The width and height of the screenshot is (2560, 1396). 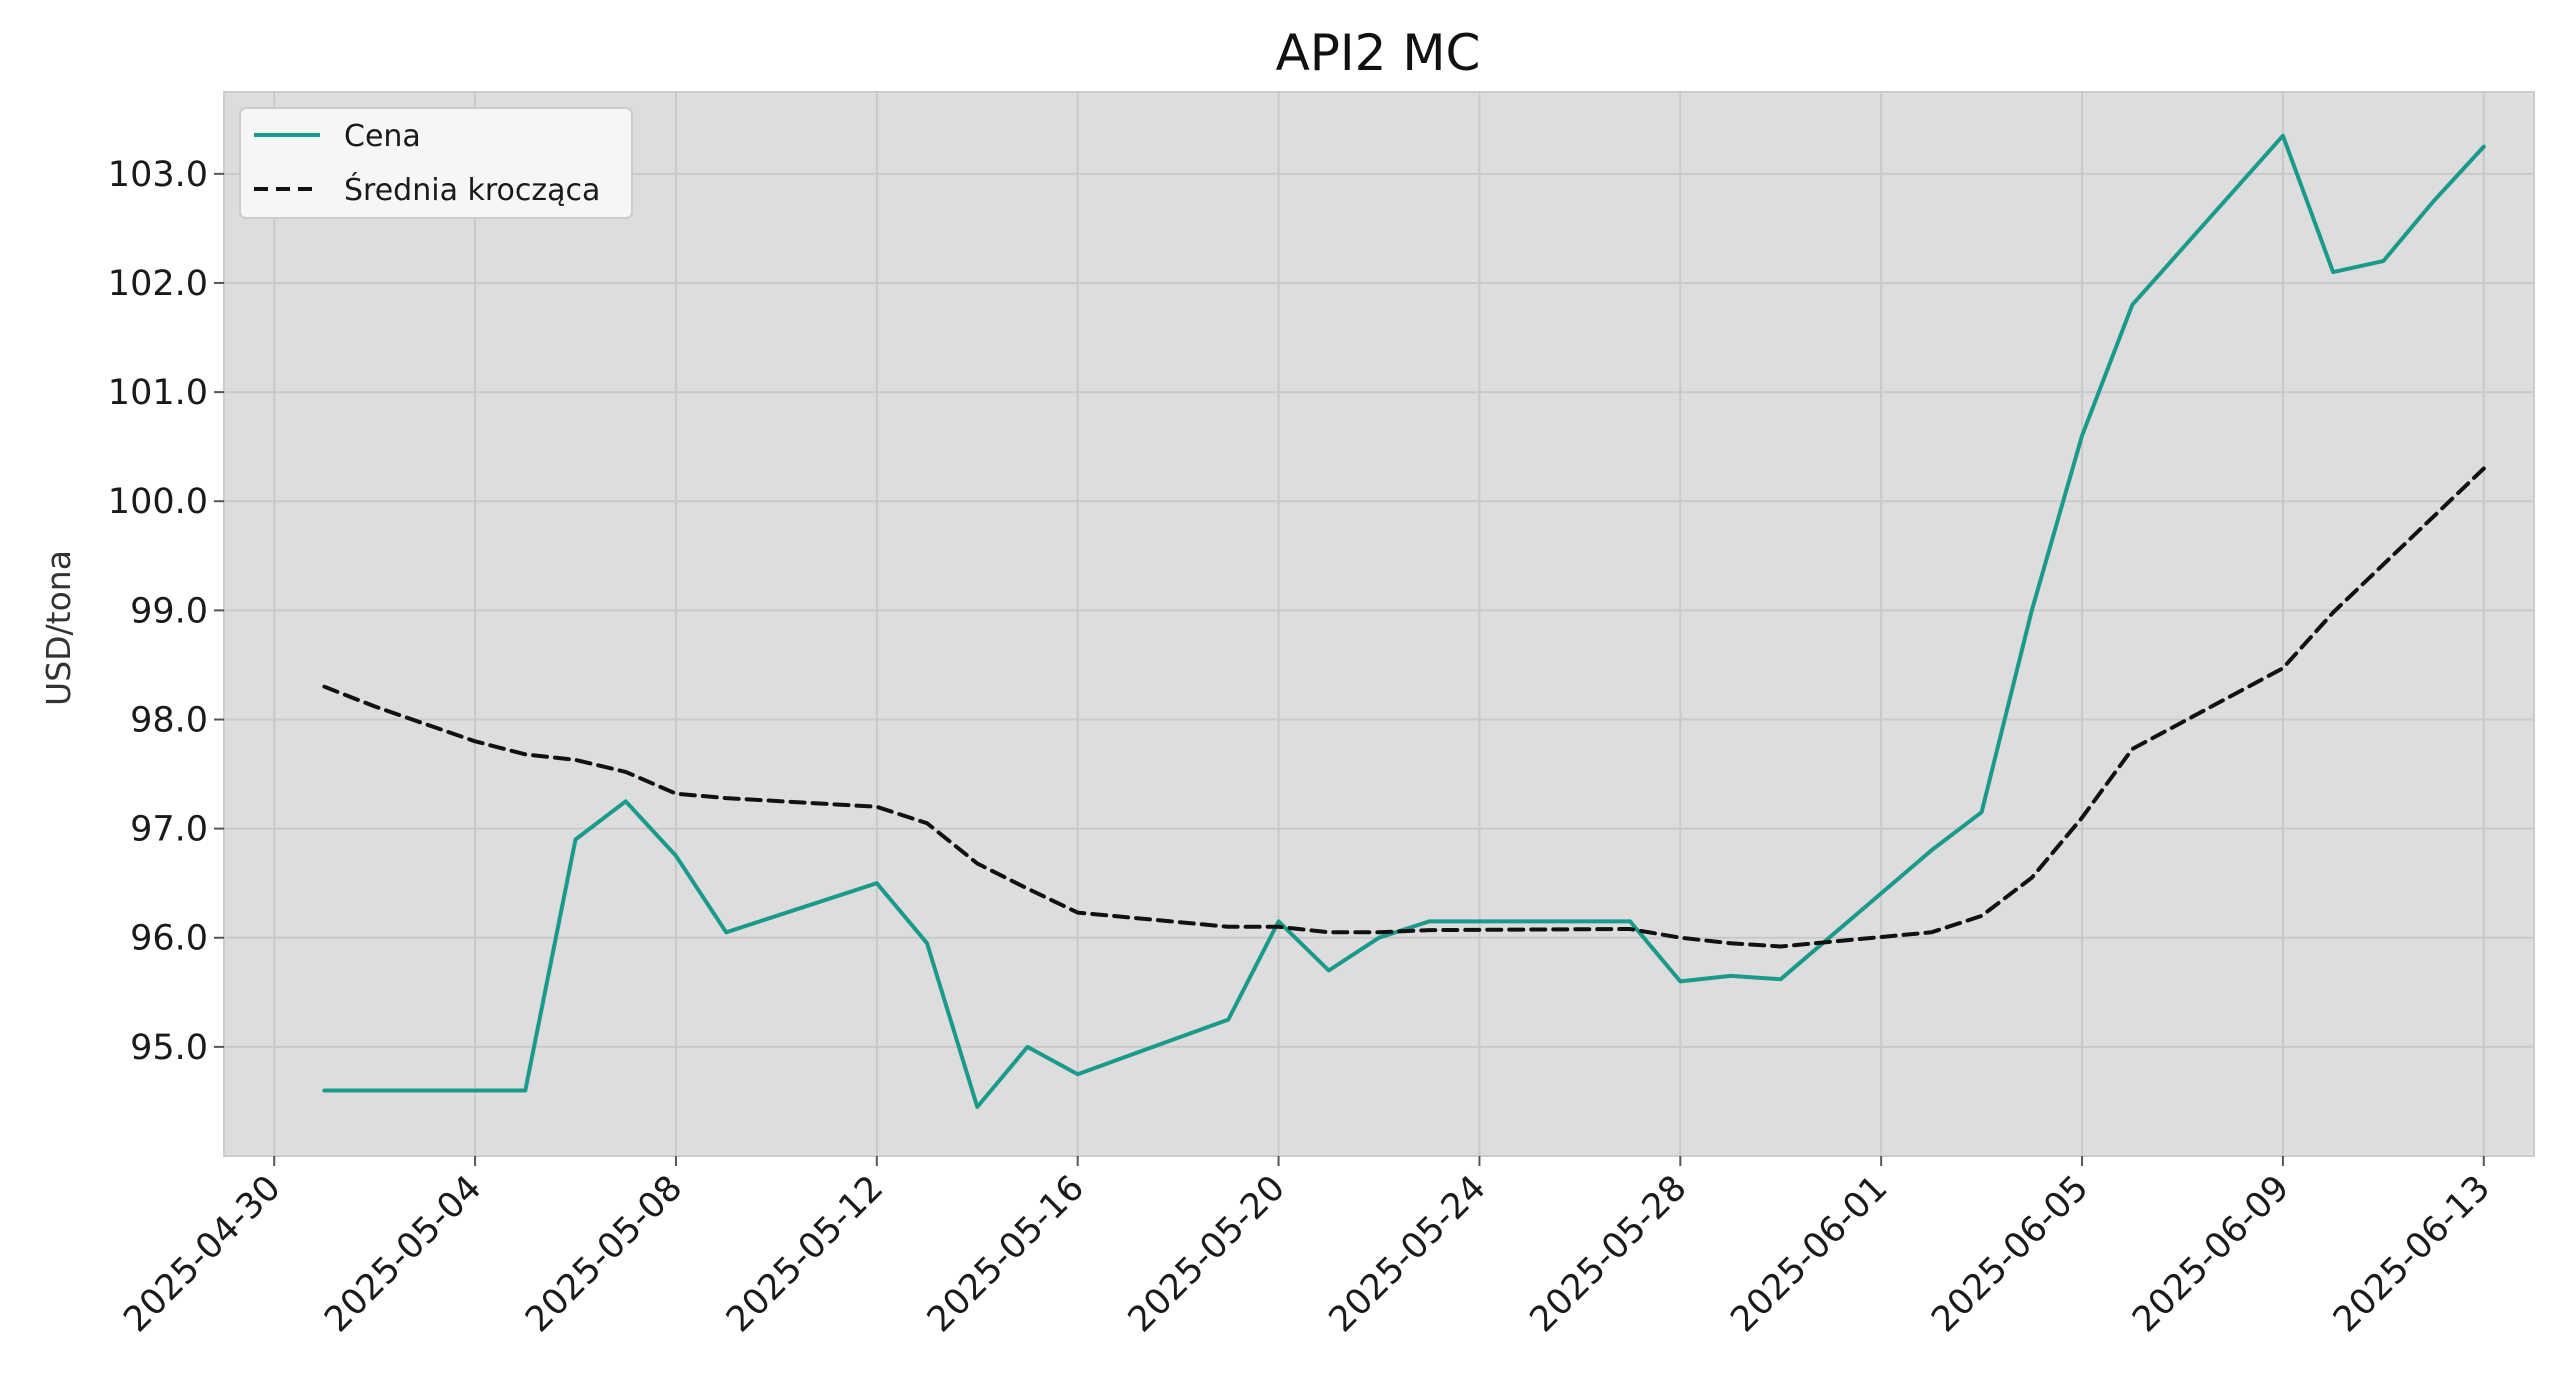 I want to click on x-tick-label: 2025-05-28, so click(x=1609, y=1254).